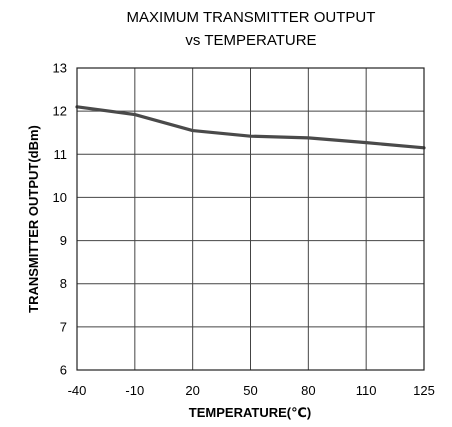  What do you see at coordinates (424, 390) in the screenshot?
I see `x-tick-label: 125` at bounding box center [424, 390].